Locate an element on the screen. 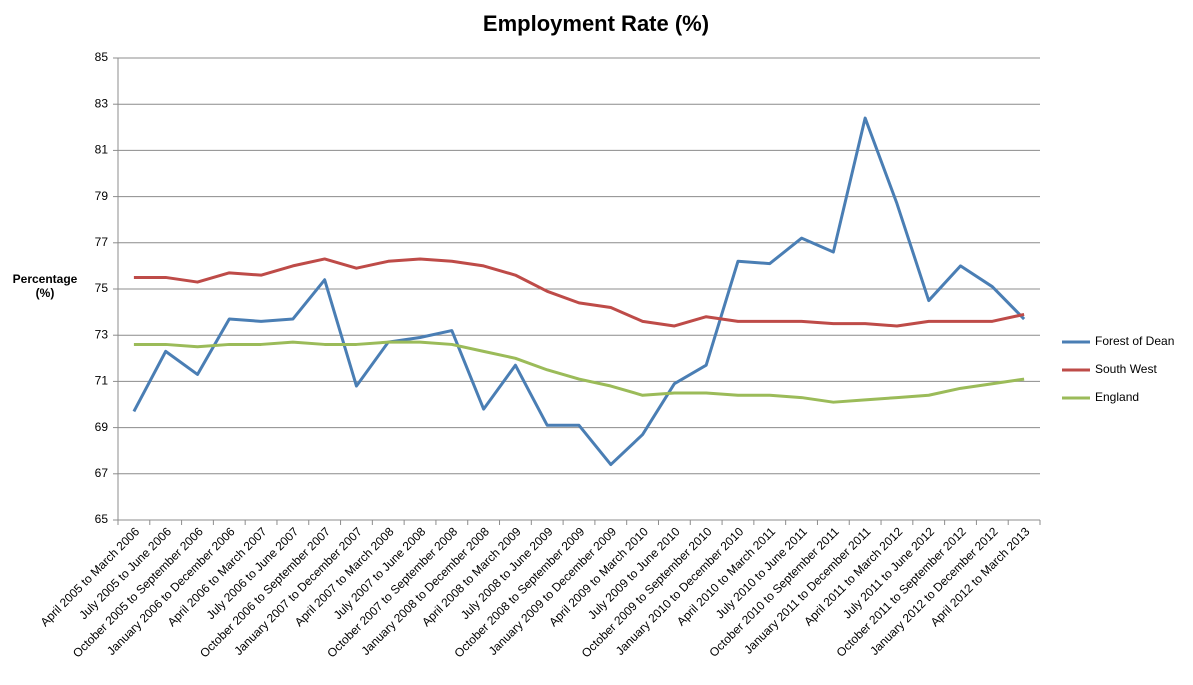 The image size is (1193, 685). legend-label: South West is located at coordinates (1126, 369).